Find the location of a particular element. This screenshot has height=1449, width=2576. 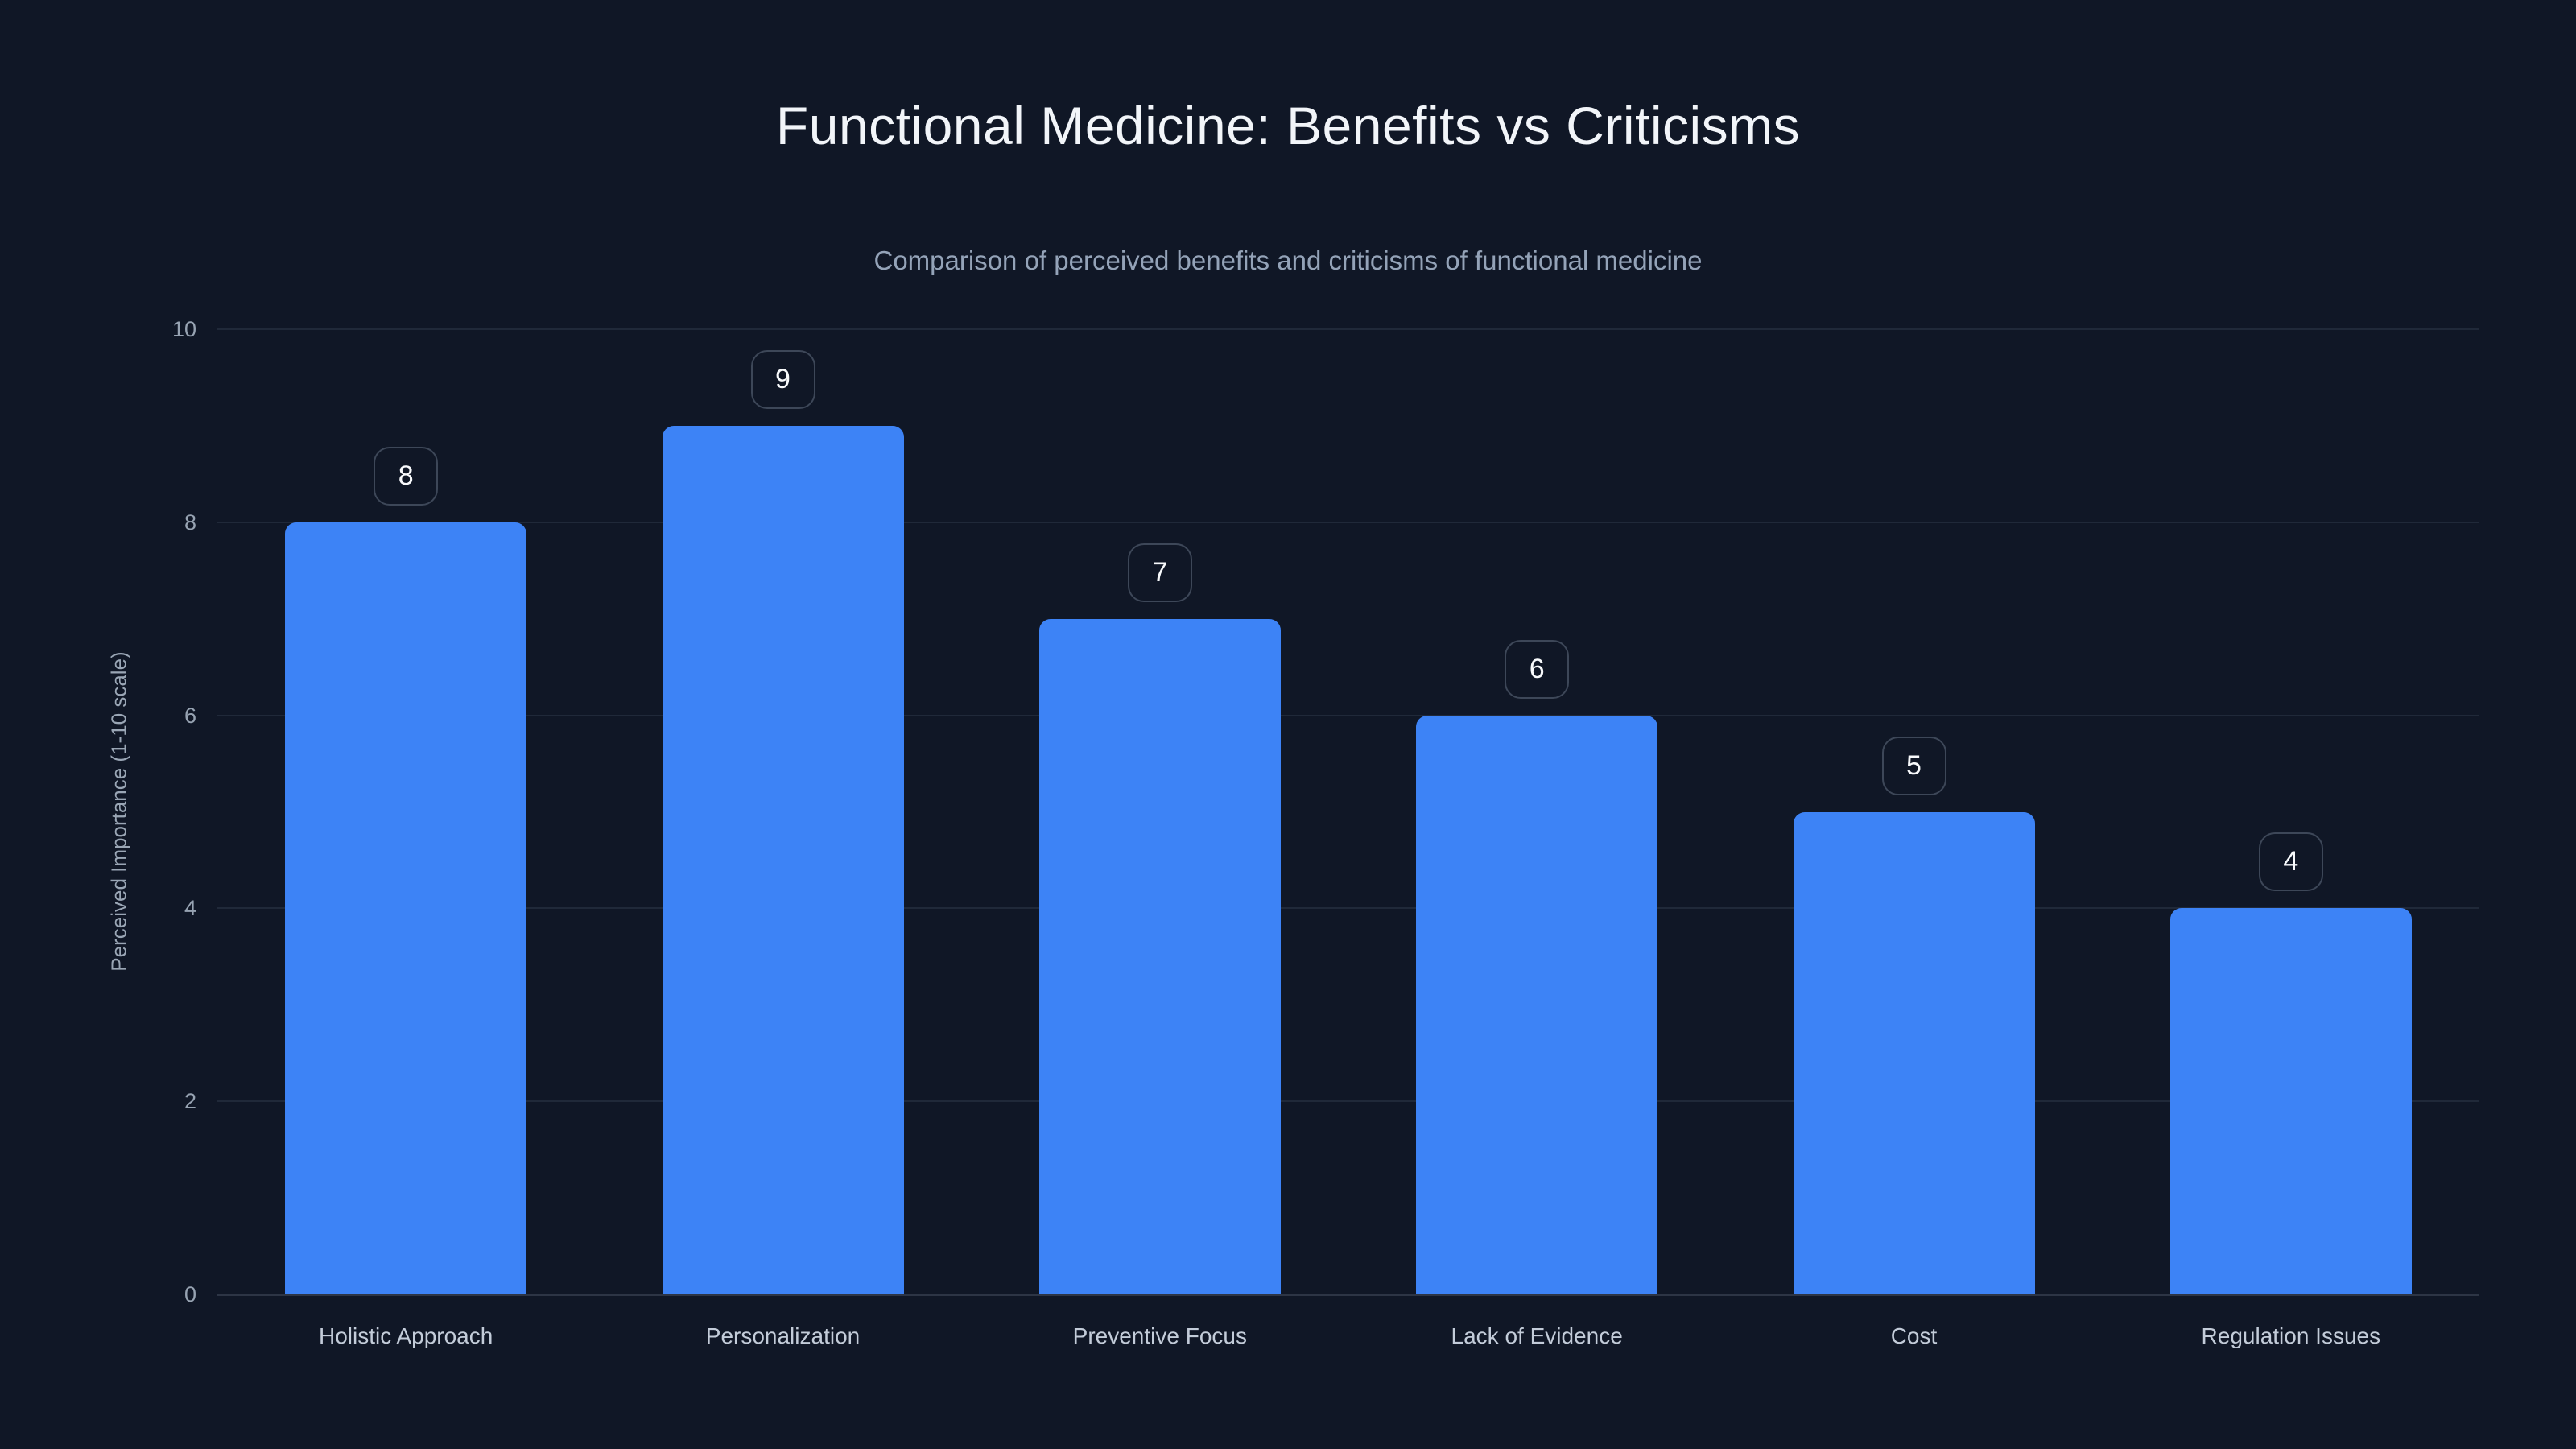

bar-value-label: 7 is located at coordinates (1160, 572).